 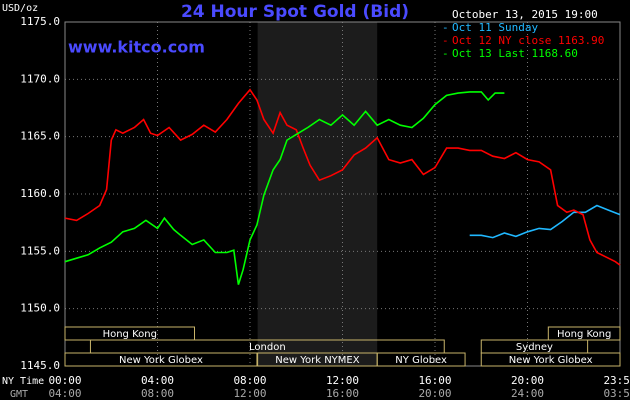 What do you see at coordinates (528, 40) in the screenshot?
I see `legend-label: Oct 12 NY close 1163.90` at bounding box center [528, 40].